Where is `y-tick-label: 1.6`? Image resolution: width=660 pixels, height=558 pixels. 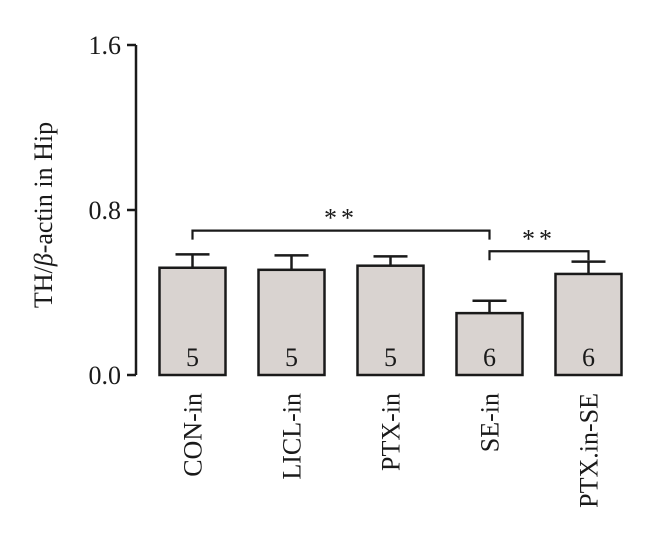
y-tick-label: 1.6 is located at coordinates (105, 45).